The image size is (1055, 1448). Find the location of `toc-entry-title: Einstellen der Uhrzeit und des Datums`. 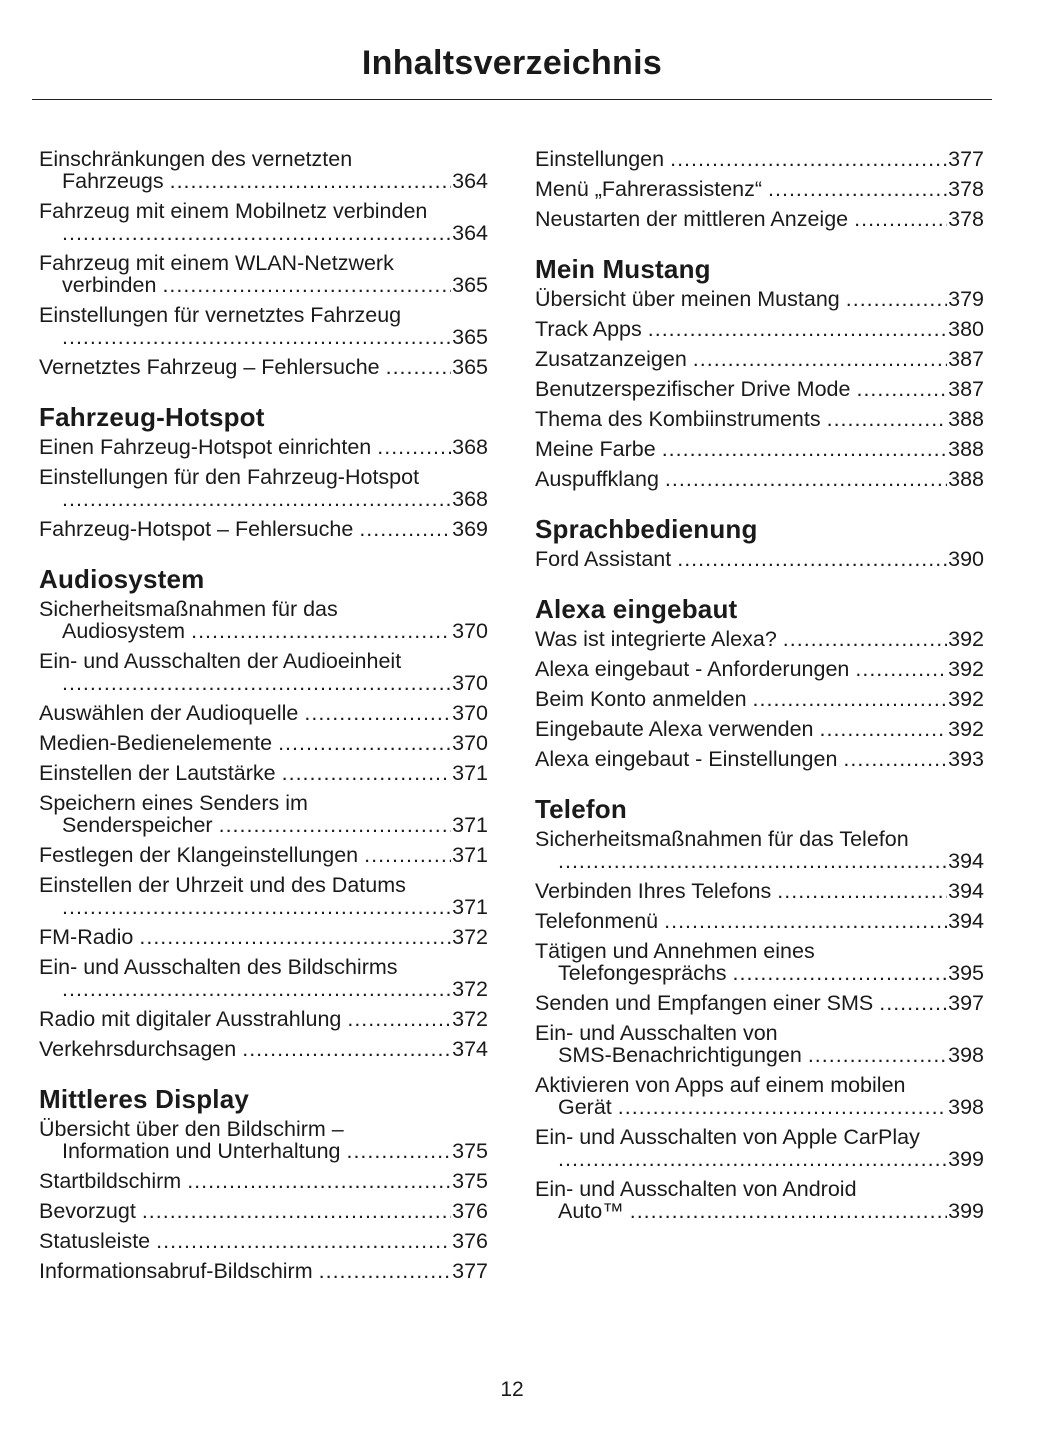

toc-entry-title: Einstellen der Uhrzeit und des Datums is located at coordinates (222, 885).